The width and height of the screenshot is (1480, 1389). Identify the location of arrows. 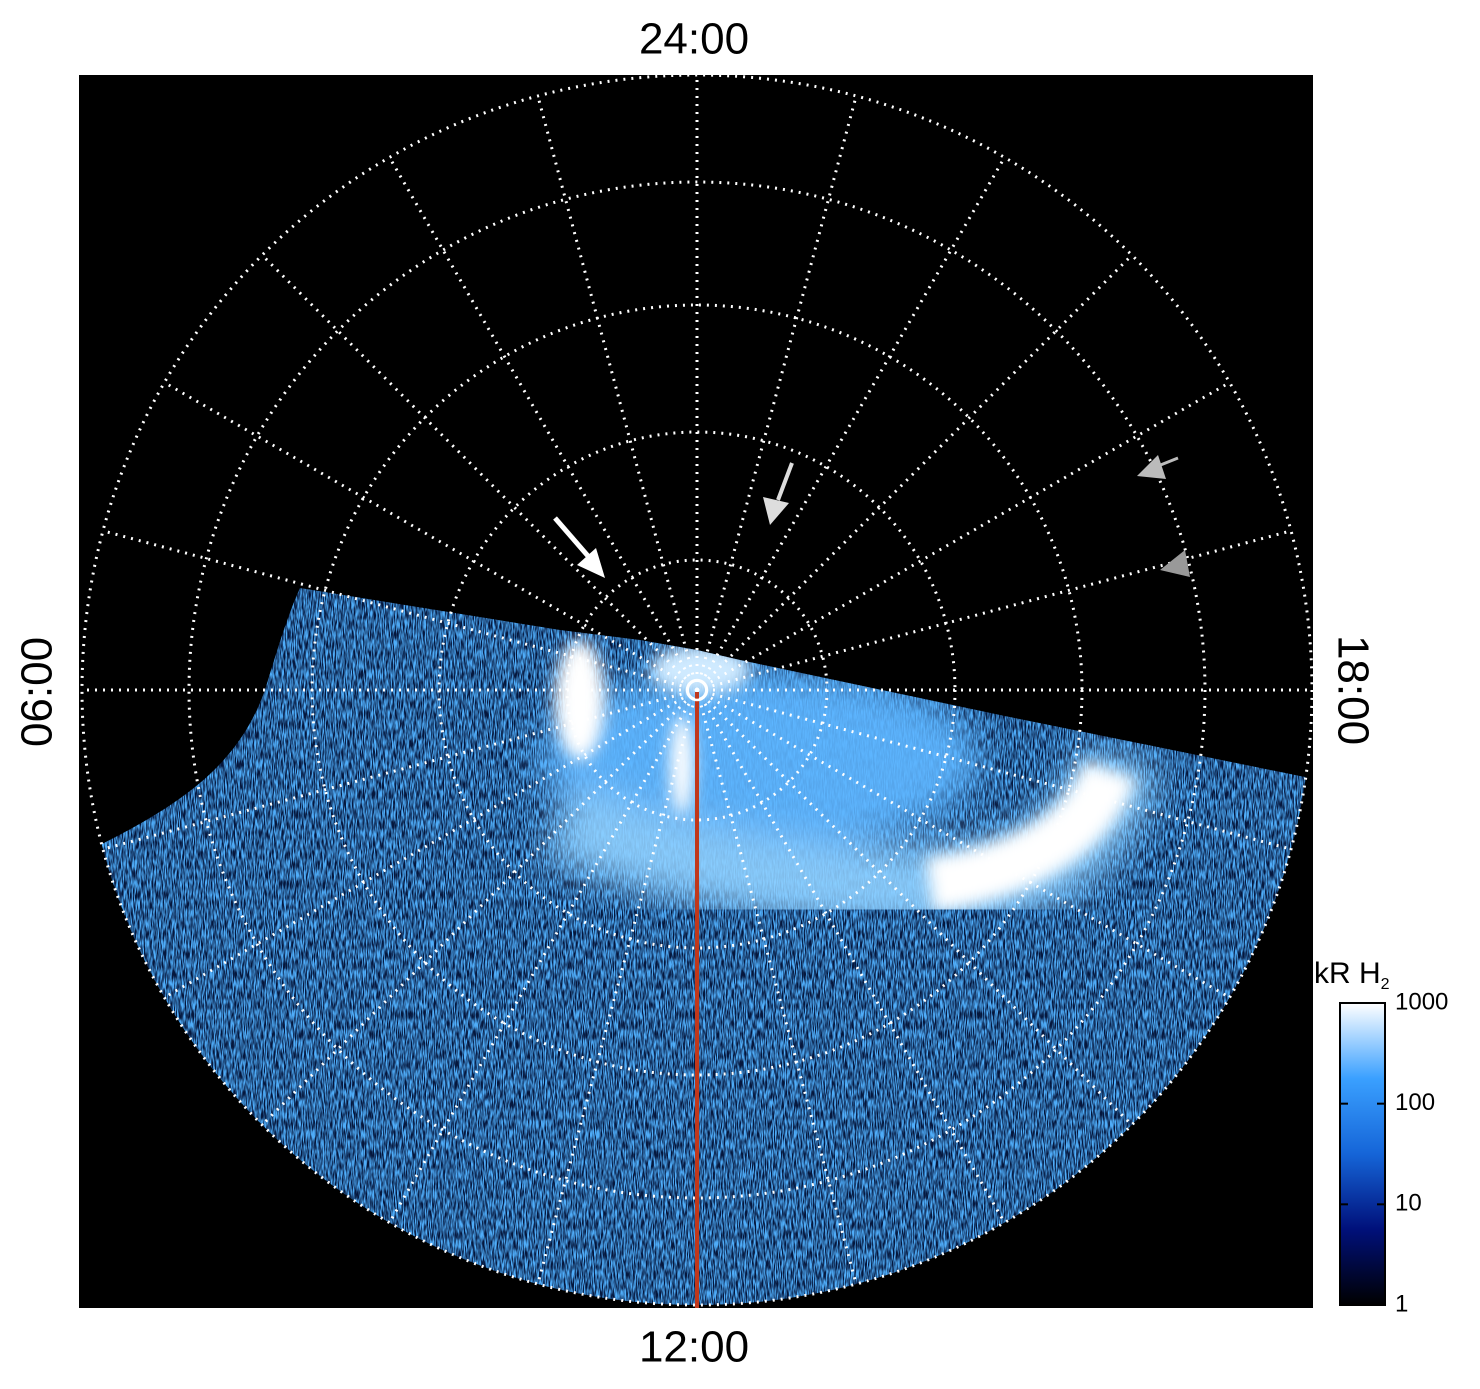
(871, 516).